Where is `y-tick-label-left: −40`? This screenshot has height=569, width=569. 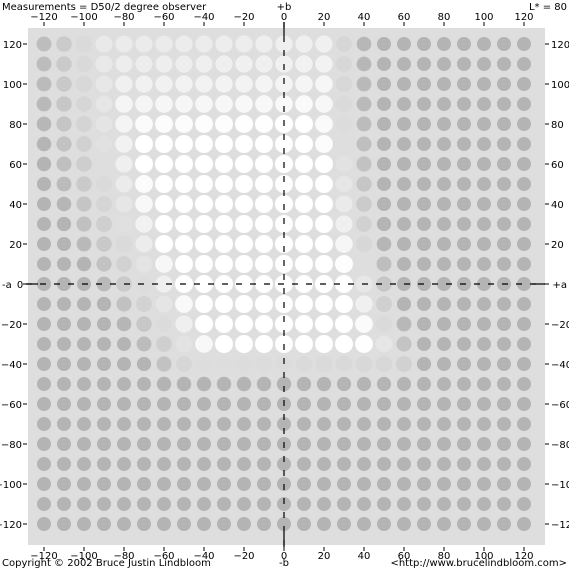 y-tick-label-left: −40 is located at coordinates (11, 365).